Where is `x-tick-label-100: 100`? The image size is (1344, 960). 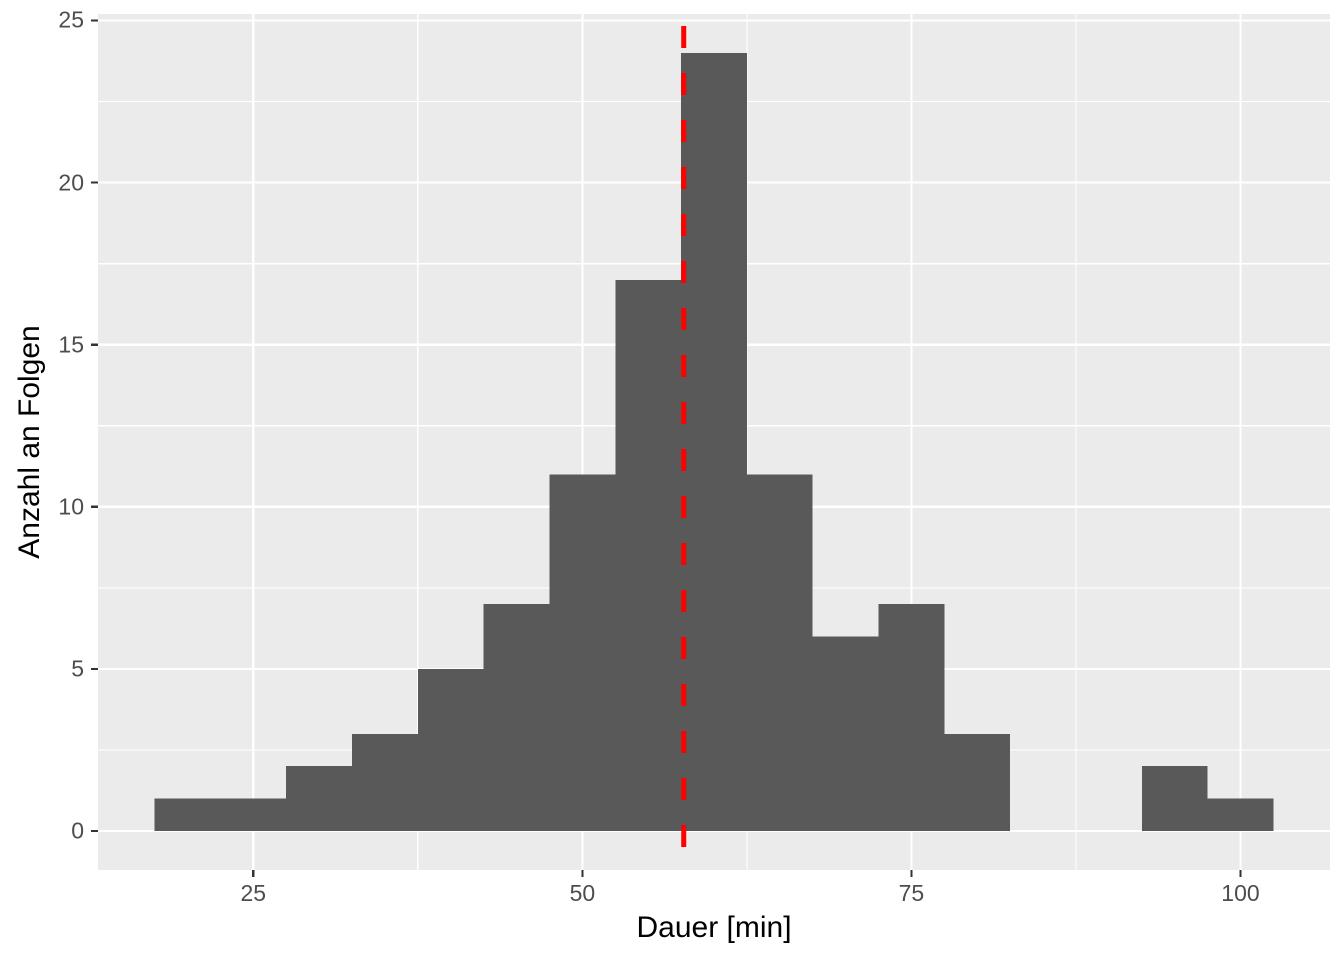 x-tick-label-100: 100 is located at coordinates (1240, 893).